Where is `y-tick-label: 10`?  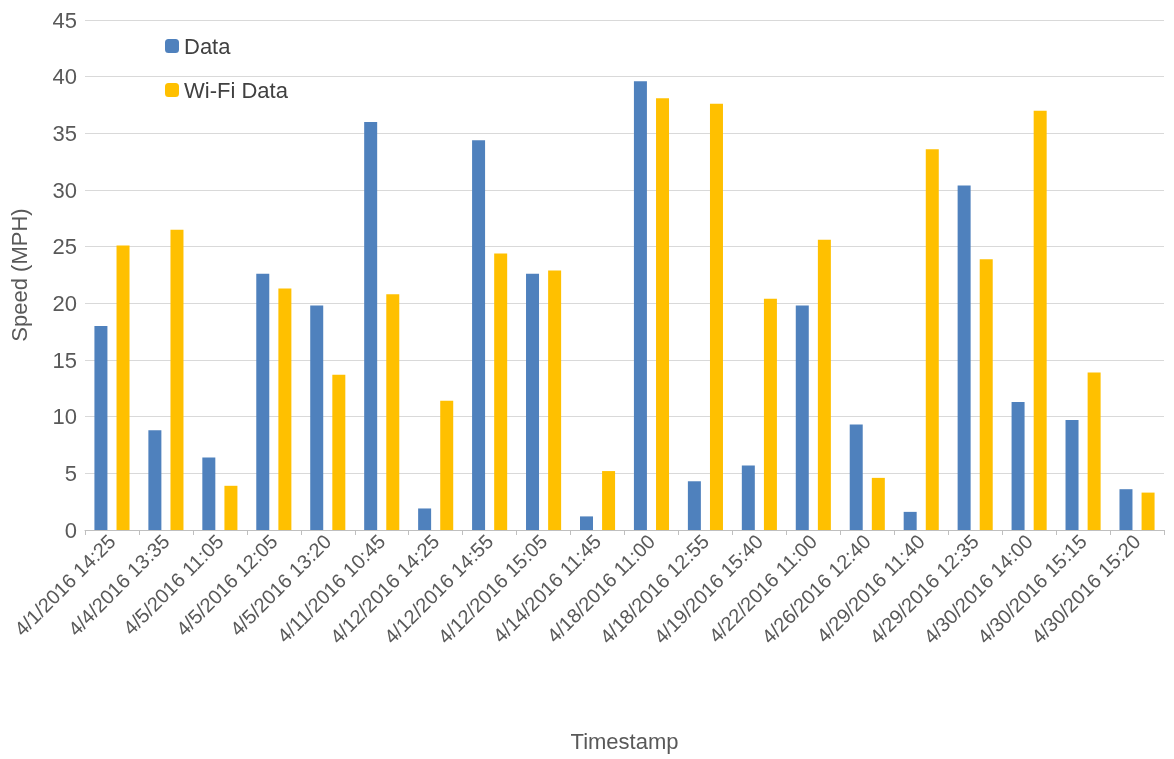
y-tick-label: 10 is located at coordinates (64, 417).